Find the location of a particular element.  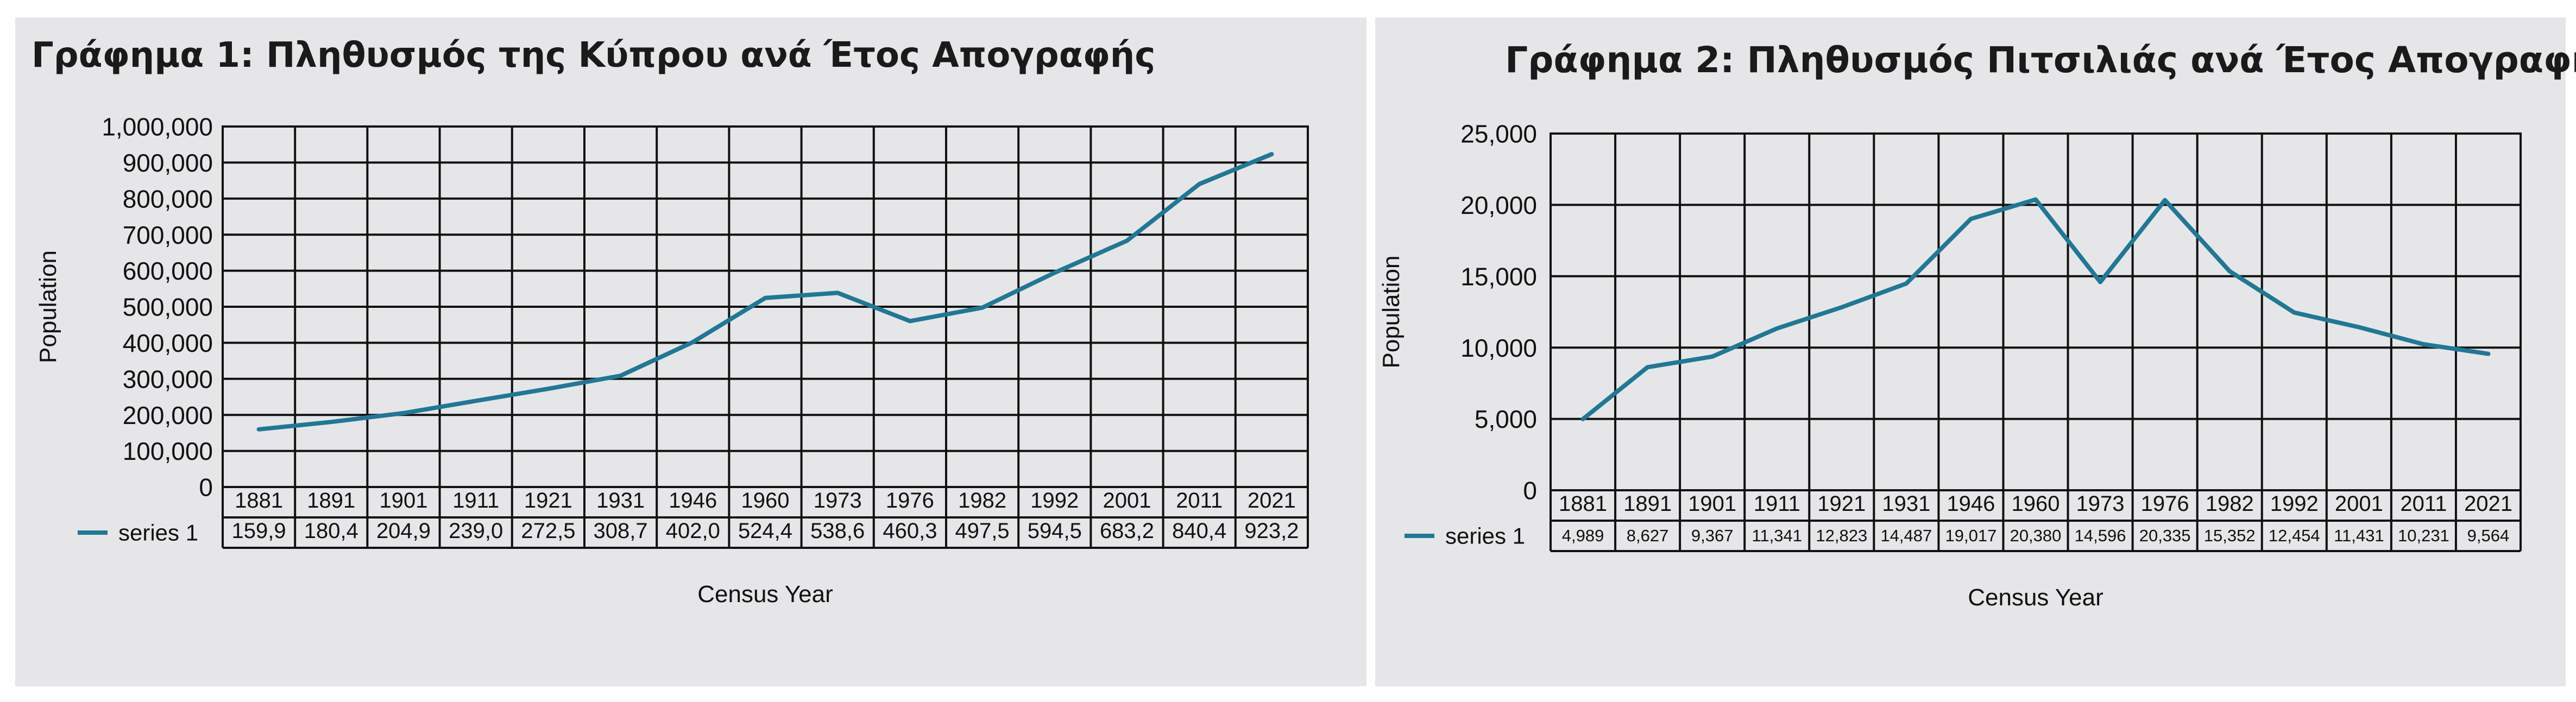

y-tick-label: 200,000 is located at coordinates (168, 415).